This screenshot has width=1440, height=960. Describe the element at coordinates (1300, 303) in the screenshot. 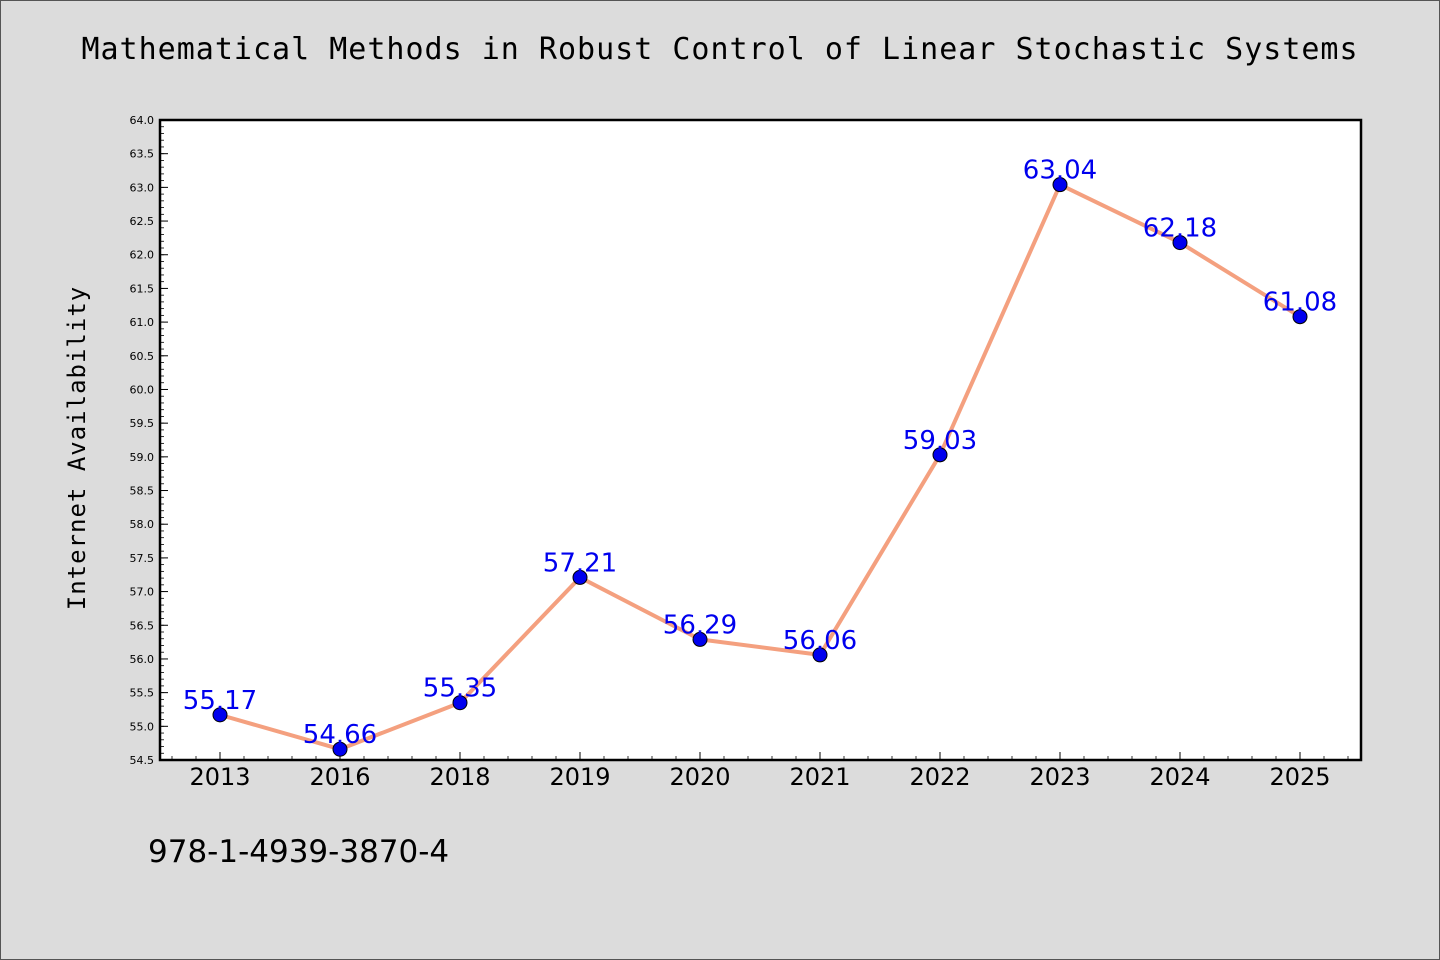

I see `data-label: 61.08` at that location.